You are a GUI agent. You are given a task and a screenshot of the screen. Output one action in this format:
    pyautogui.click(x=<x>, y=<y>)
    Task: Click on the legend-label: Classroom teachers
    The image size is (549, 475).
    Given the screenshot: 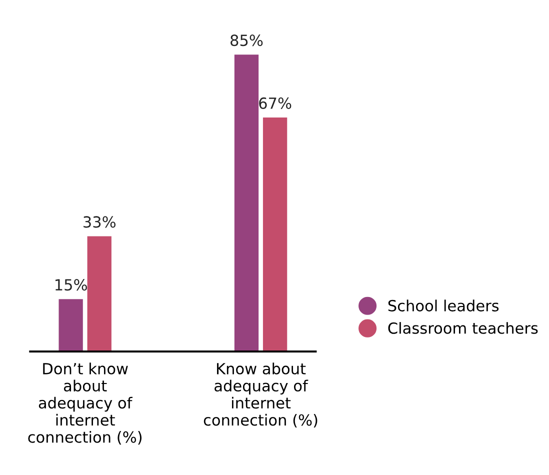 What is the action you would take?
    pyautogui.click(x=463, y=328)
    